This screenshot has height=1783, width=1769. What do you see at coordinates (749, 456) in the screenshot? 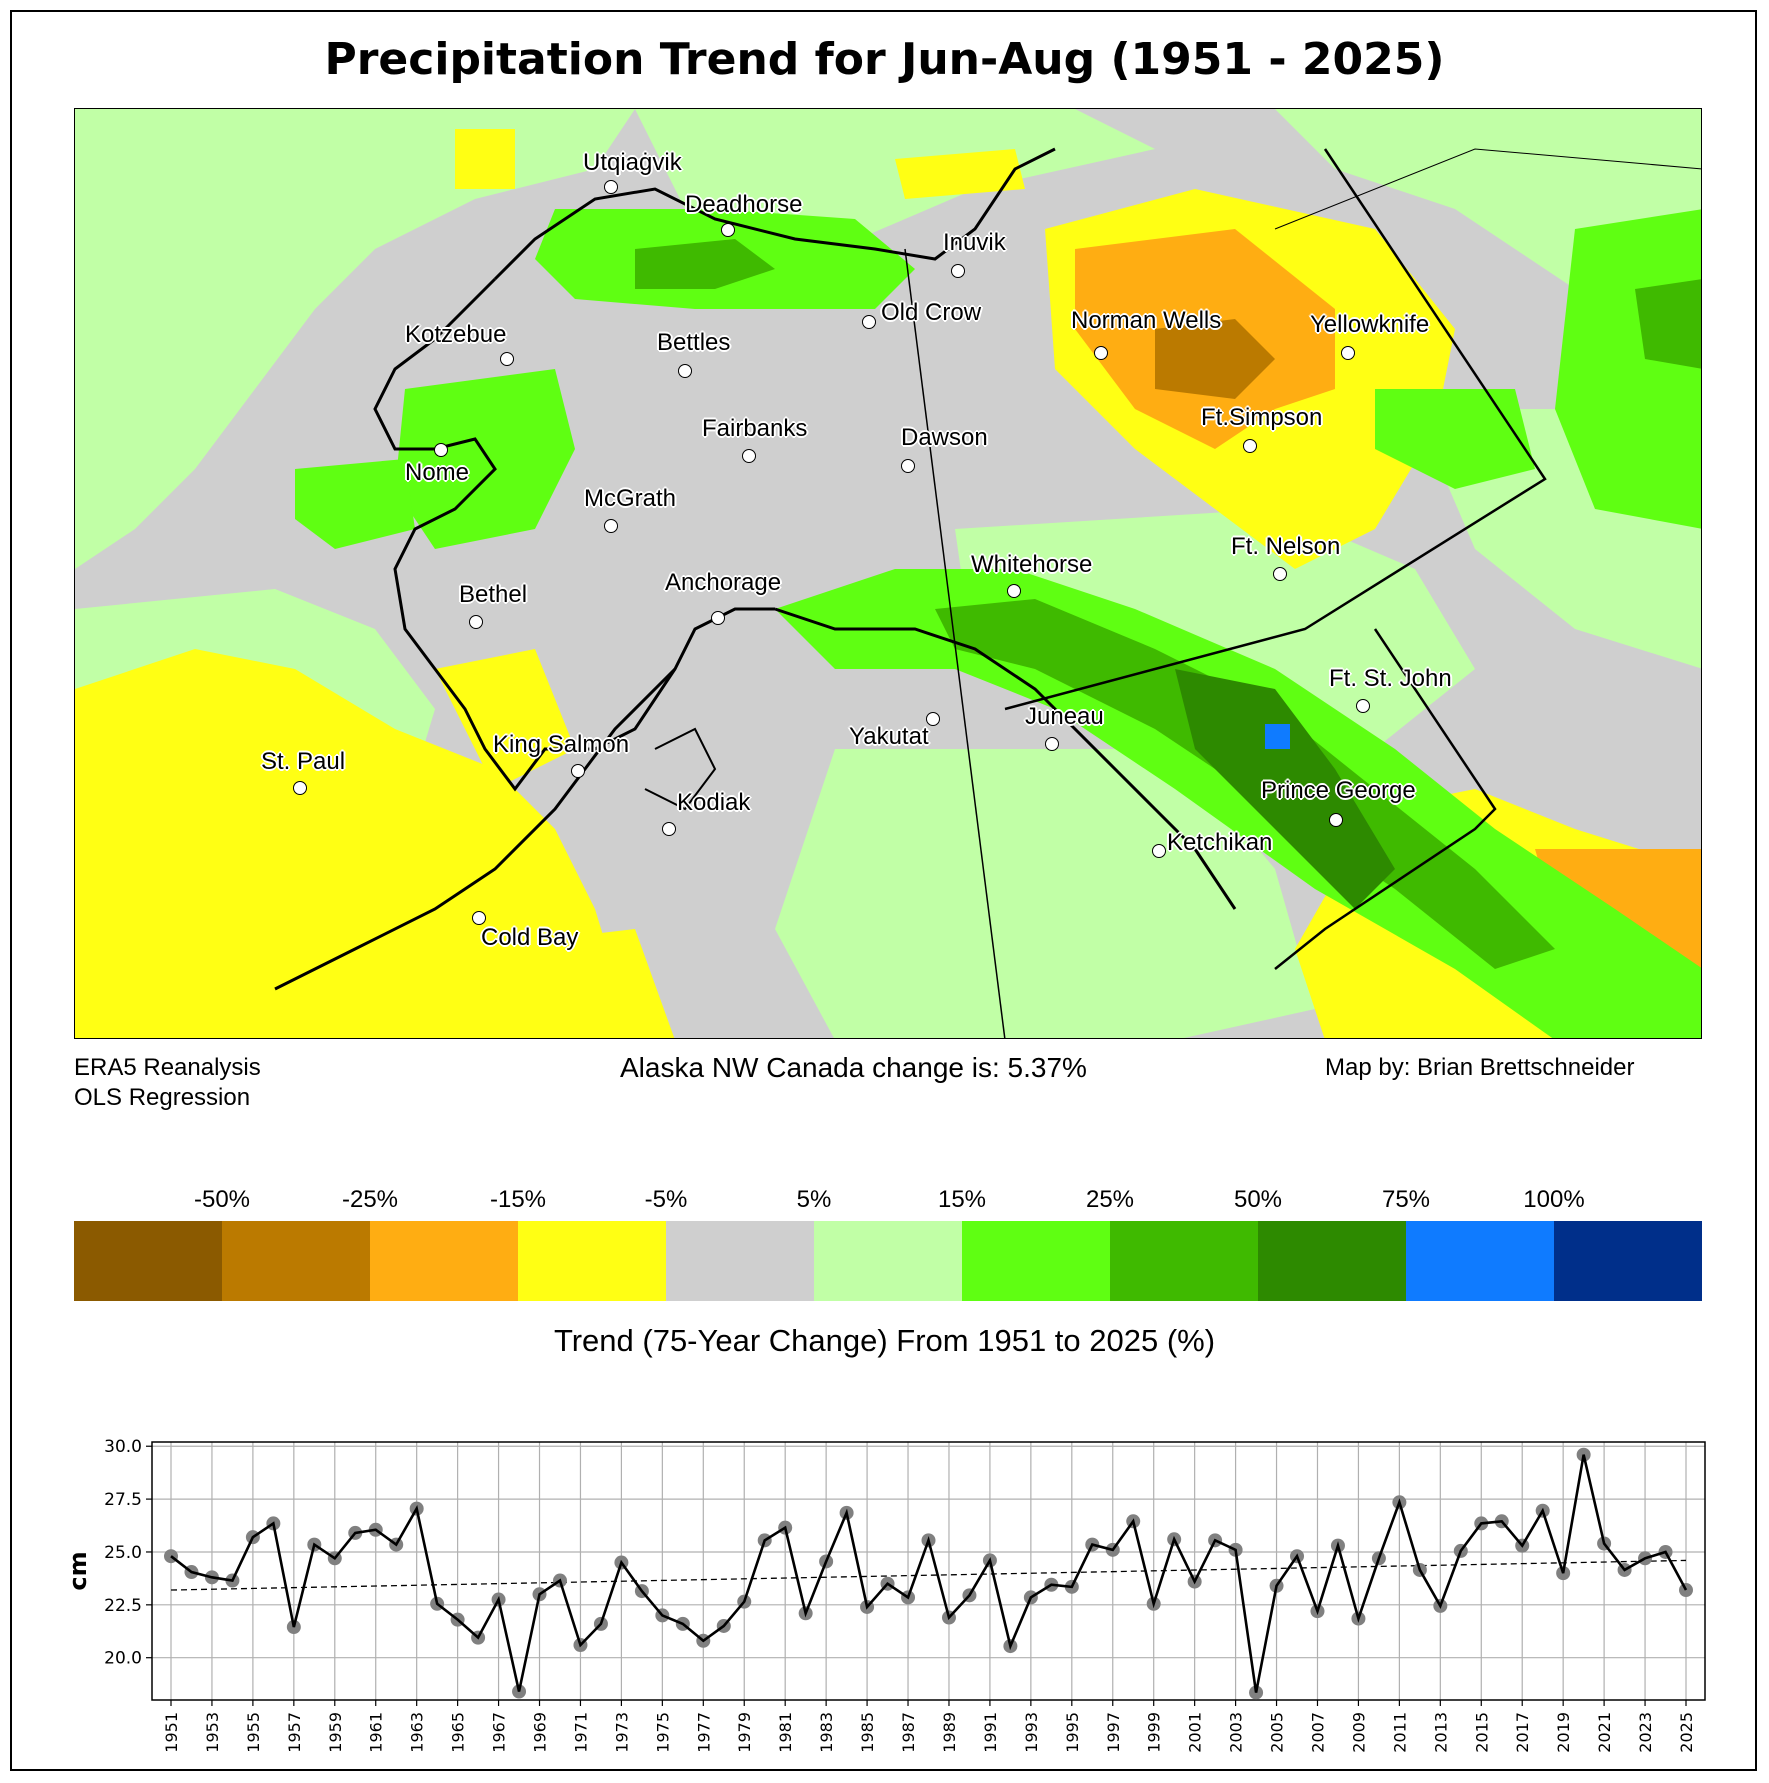
I see `city-marker-fairbanks` at bounding box center [749, 456].